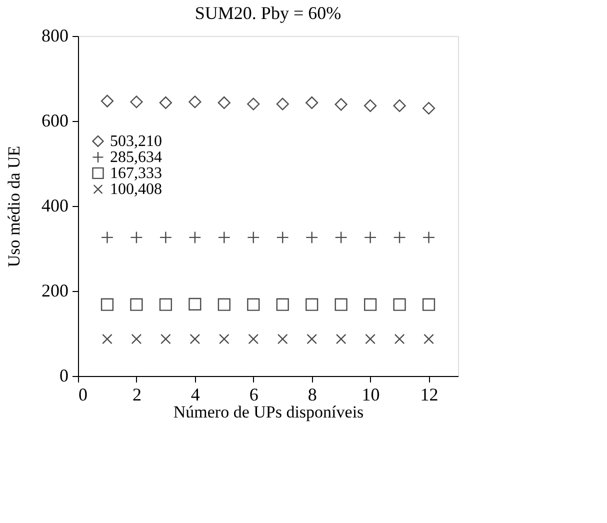 The height and width of the screenshot is (523, 607). What do you see at coordinates (55, 120) in the screenshot?
I see `y-tick-label: 600` at bounding box center [55, 120].